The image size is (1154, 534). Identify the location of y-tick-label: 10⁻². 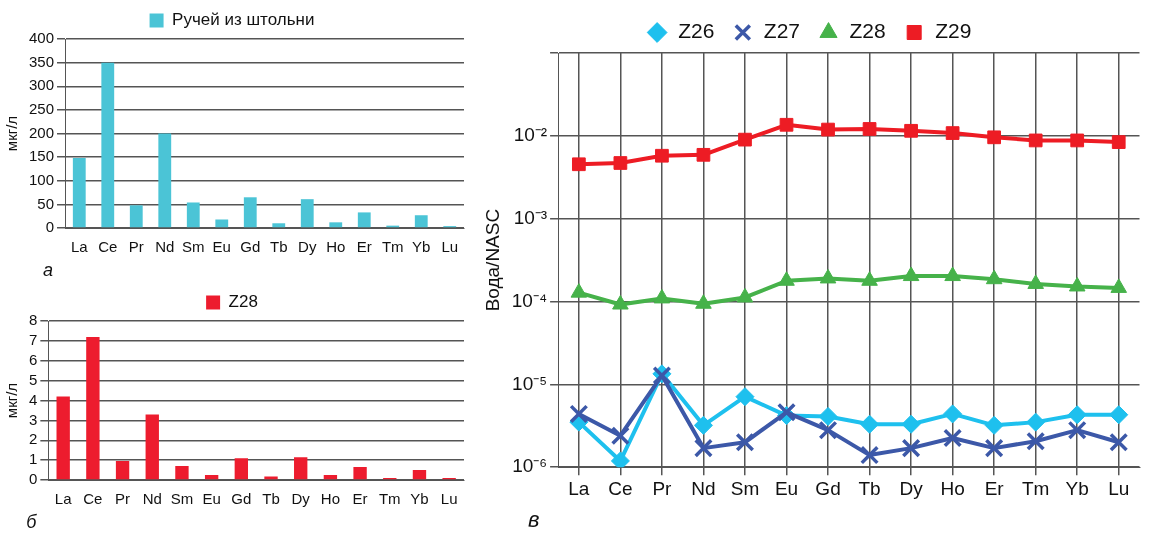
(530, 135).